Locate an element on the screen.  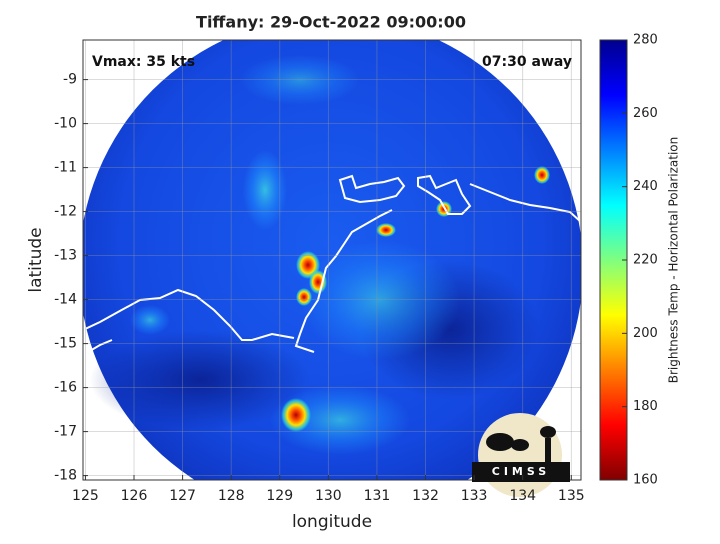
colorbar-tick-label: 260 is located at coordinates (645, 113).